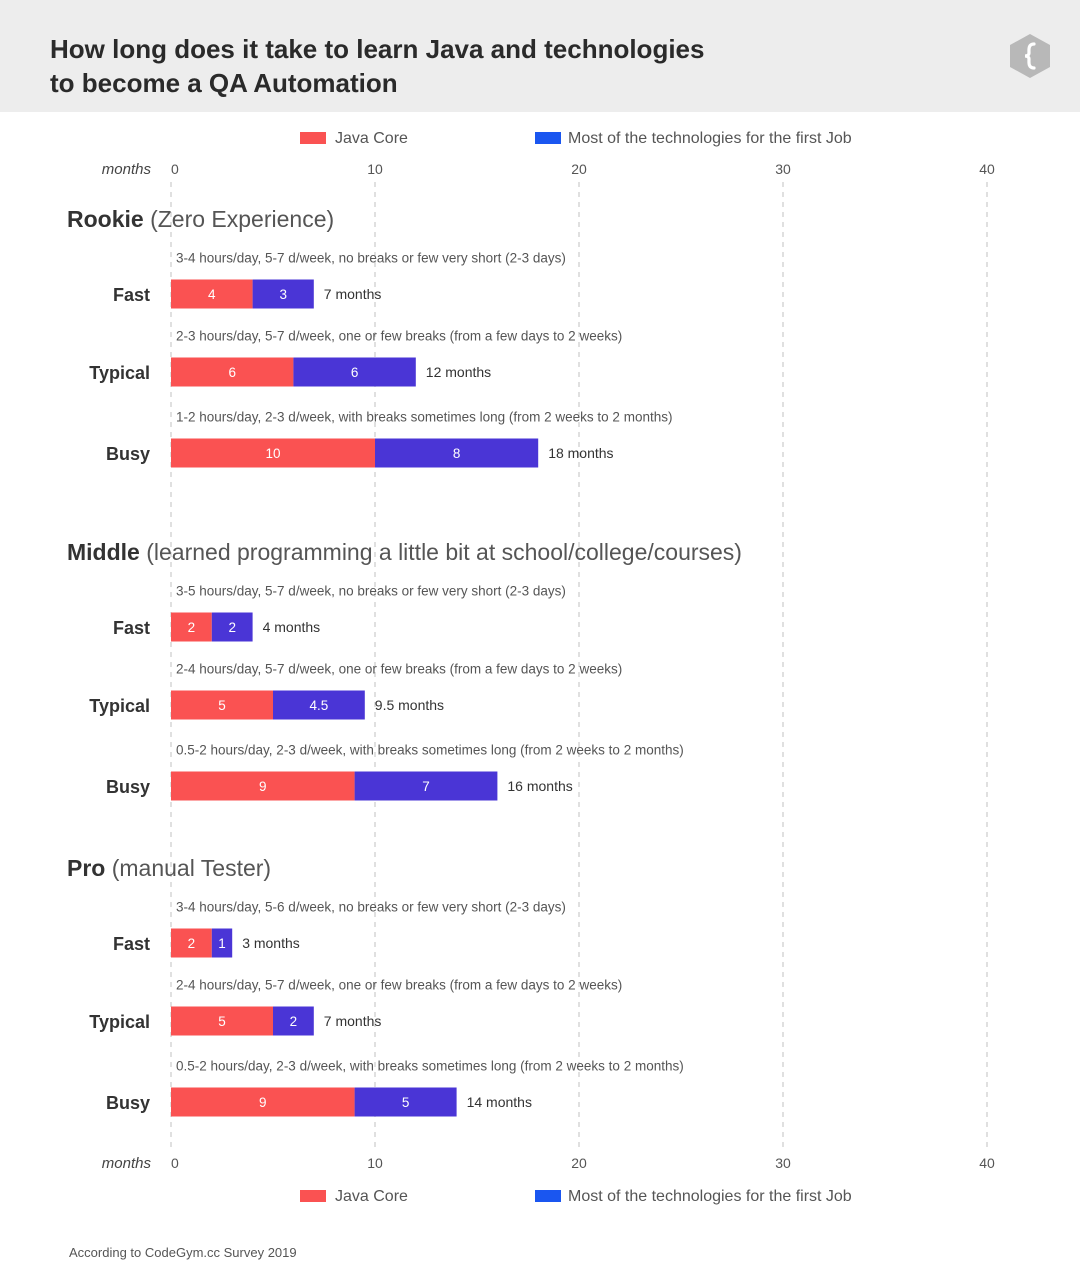  I want to click on bar-technologies-label: 8, so click(457, 453).